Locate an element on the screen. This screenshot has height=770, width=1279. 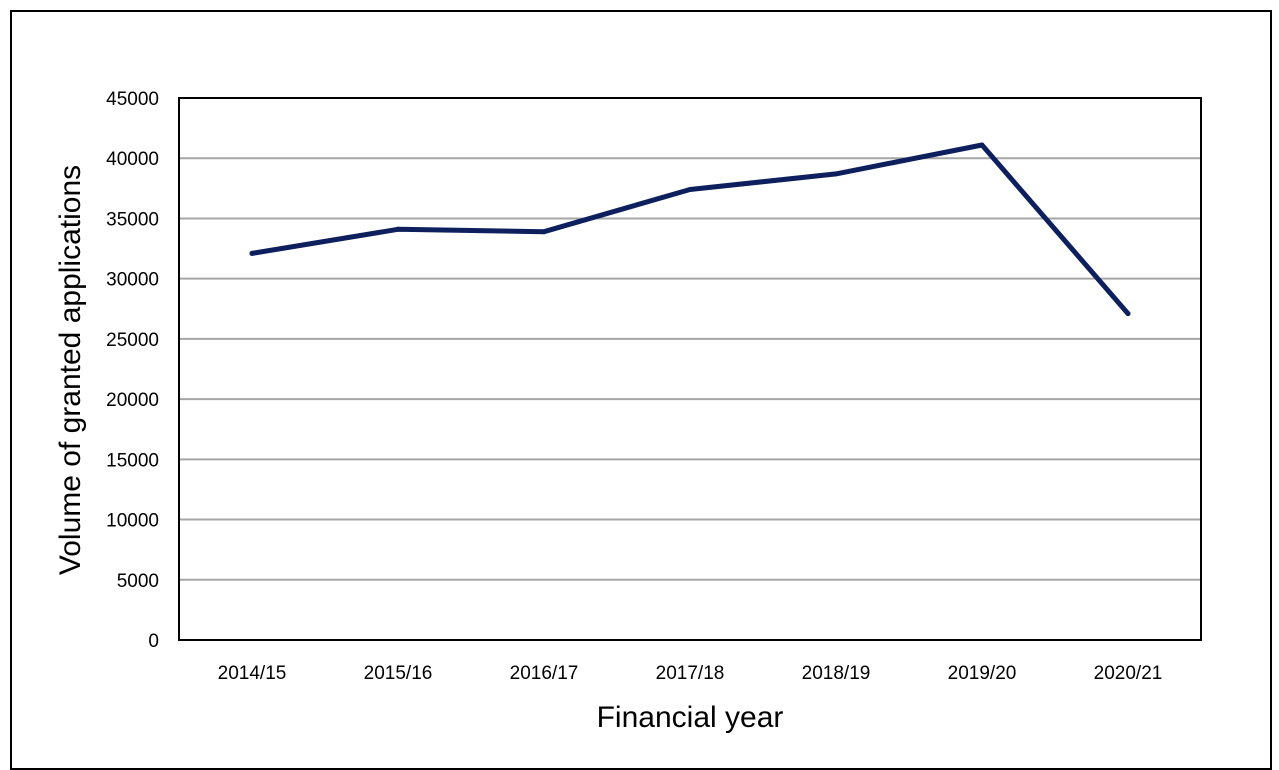
x-tick-label: 2019/20 is located at coordinates (982, 673).